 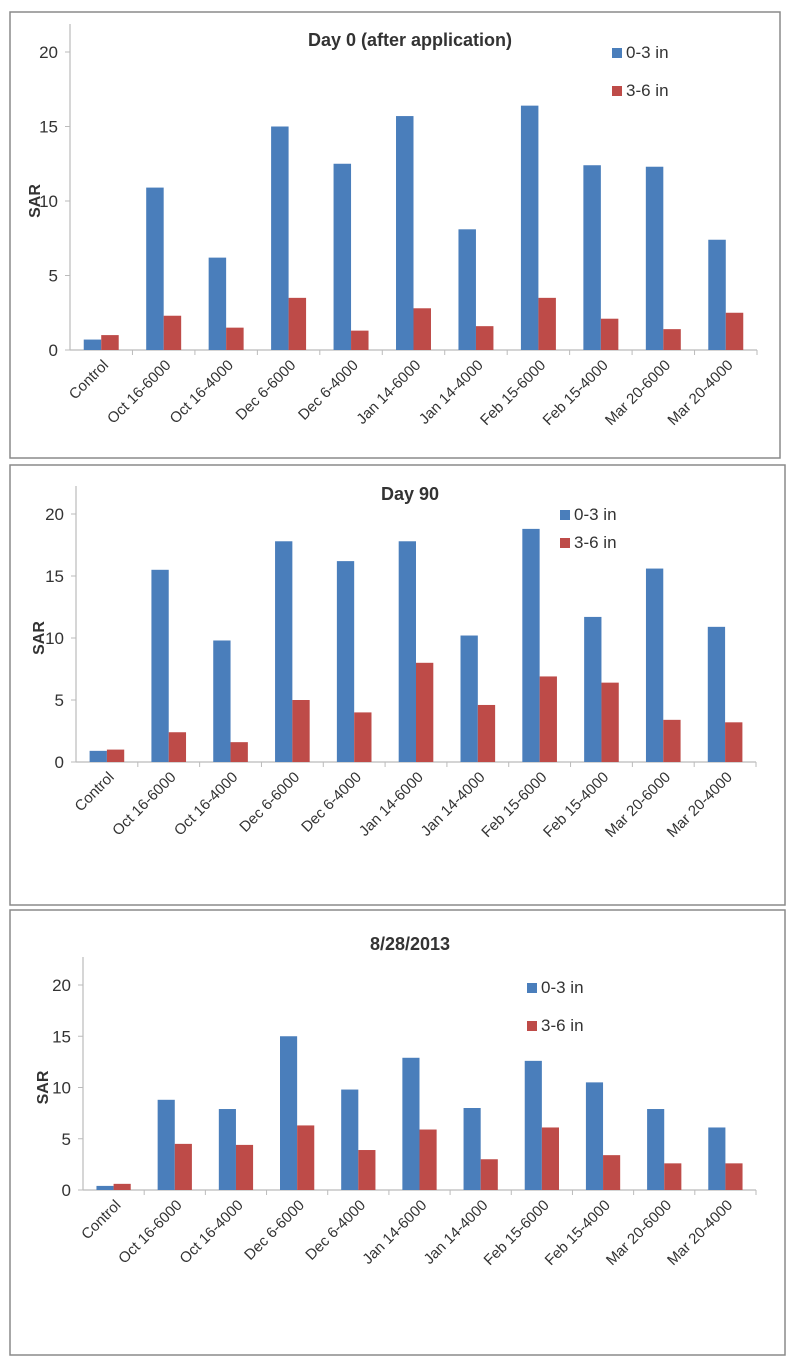 What do you see at coordinates (410, 494) in the screenshot?
I see `chart-title: Day 90` at bounding box center [410, 494].